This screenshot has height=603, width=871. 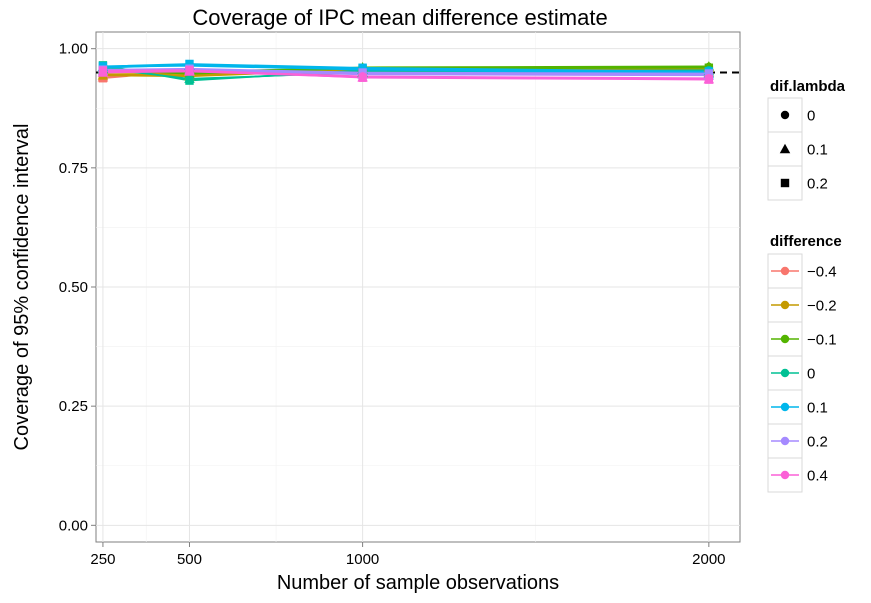 I want to click on square-icon, so click(x=785, y=183).